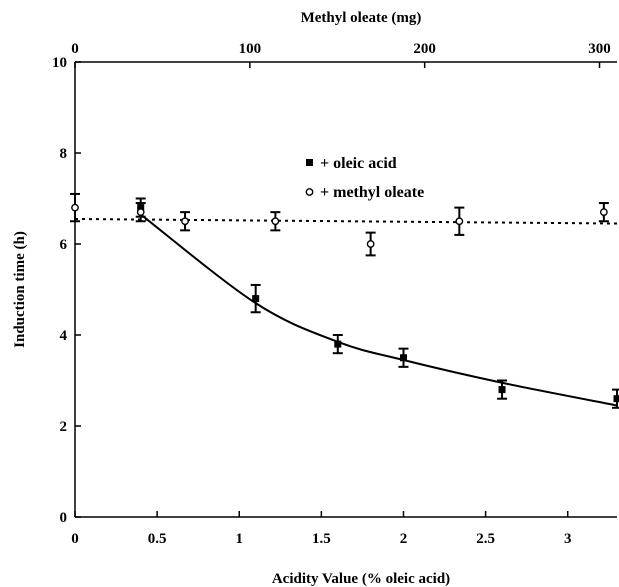 This screenshot has width=619, height=587. I want to click on x2-axis-title: Methyl oleate (mg), so click(361, 18).